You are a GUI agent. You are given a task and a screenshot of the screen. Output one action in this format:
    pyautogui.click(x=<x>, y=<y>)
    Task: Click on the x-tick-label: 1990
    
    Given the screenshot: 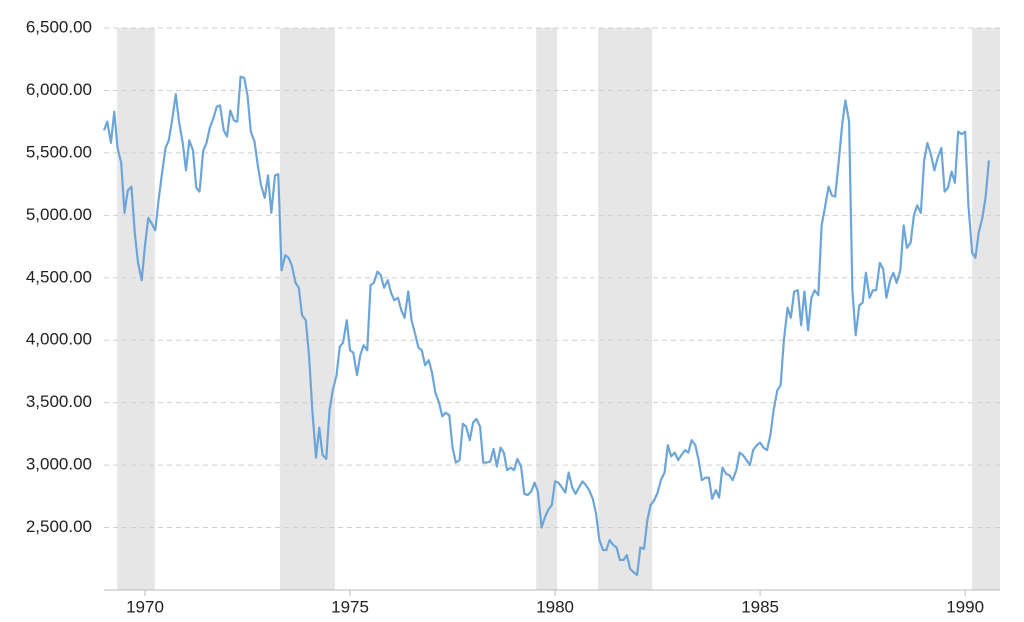 What is the action you would take?
    pyautogui.click(x=965, y=606)
    